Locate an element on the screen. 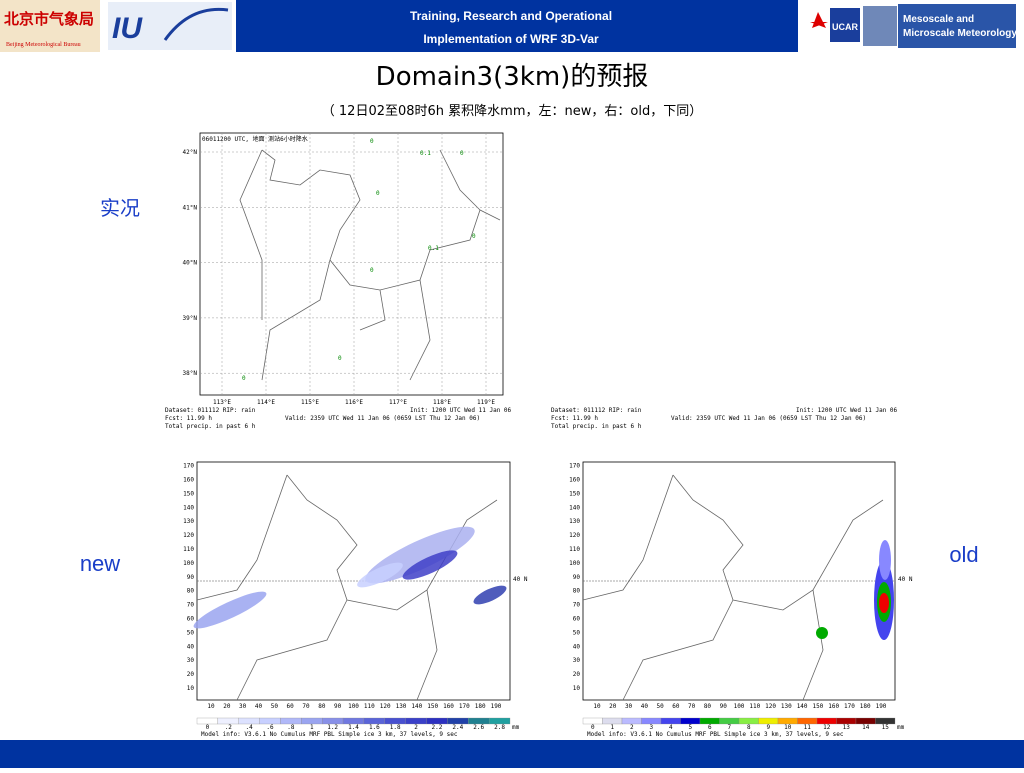 This screenshot has height=773, width=1024. model-borders is located at coordinates (733, 587).